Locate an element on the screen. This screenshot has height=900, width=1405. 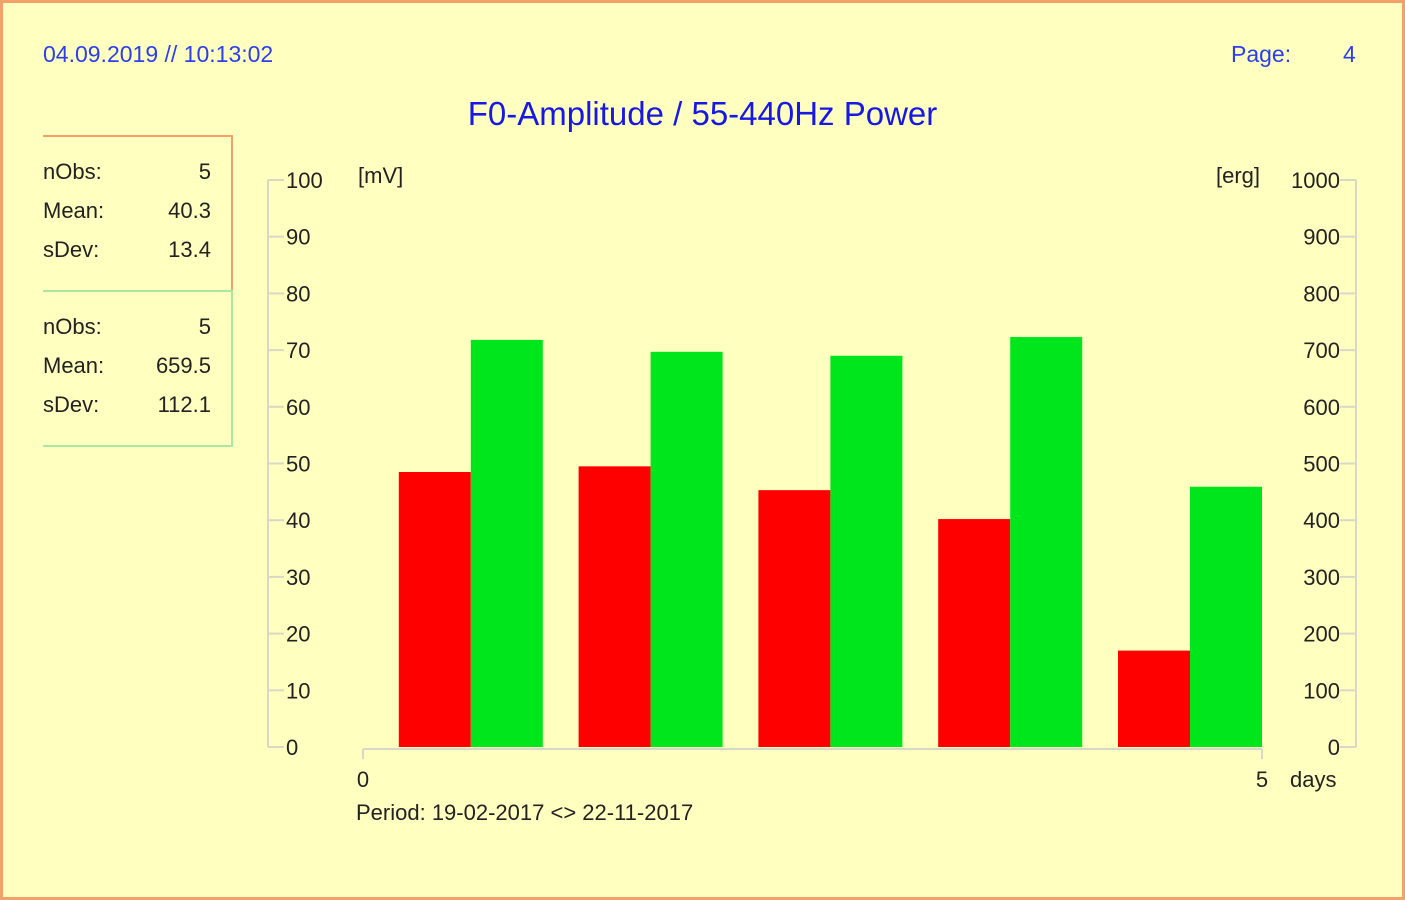
stat-value: 112.1 is located at coordinates (184, 404).